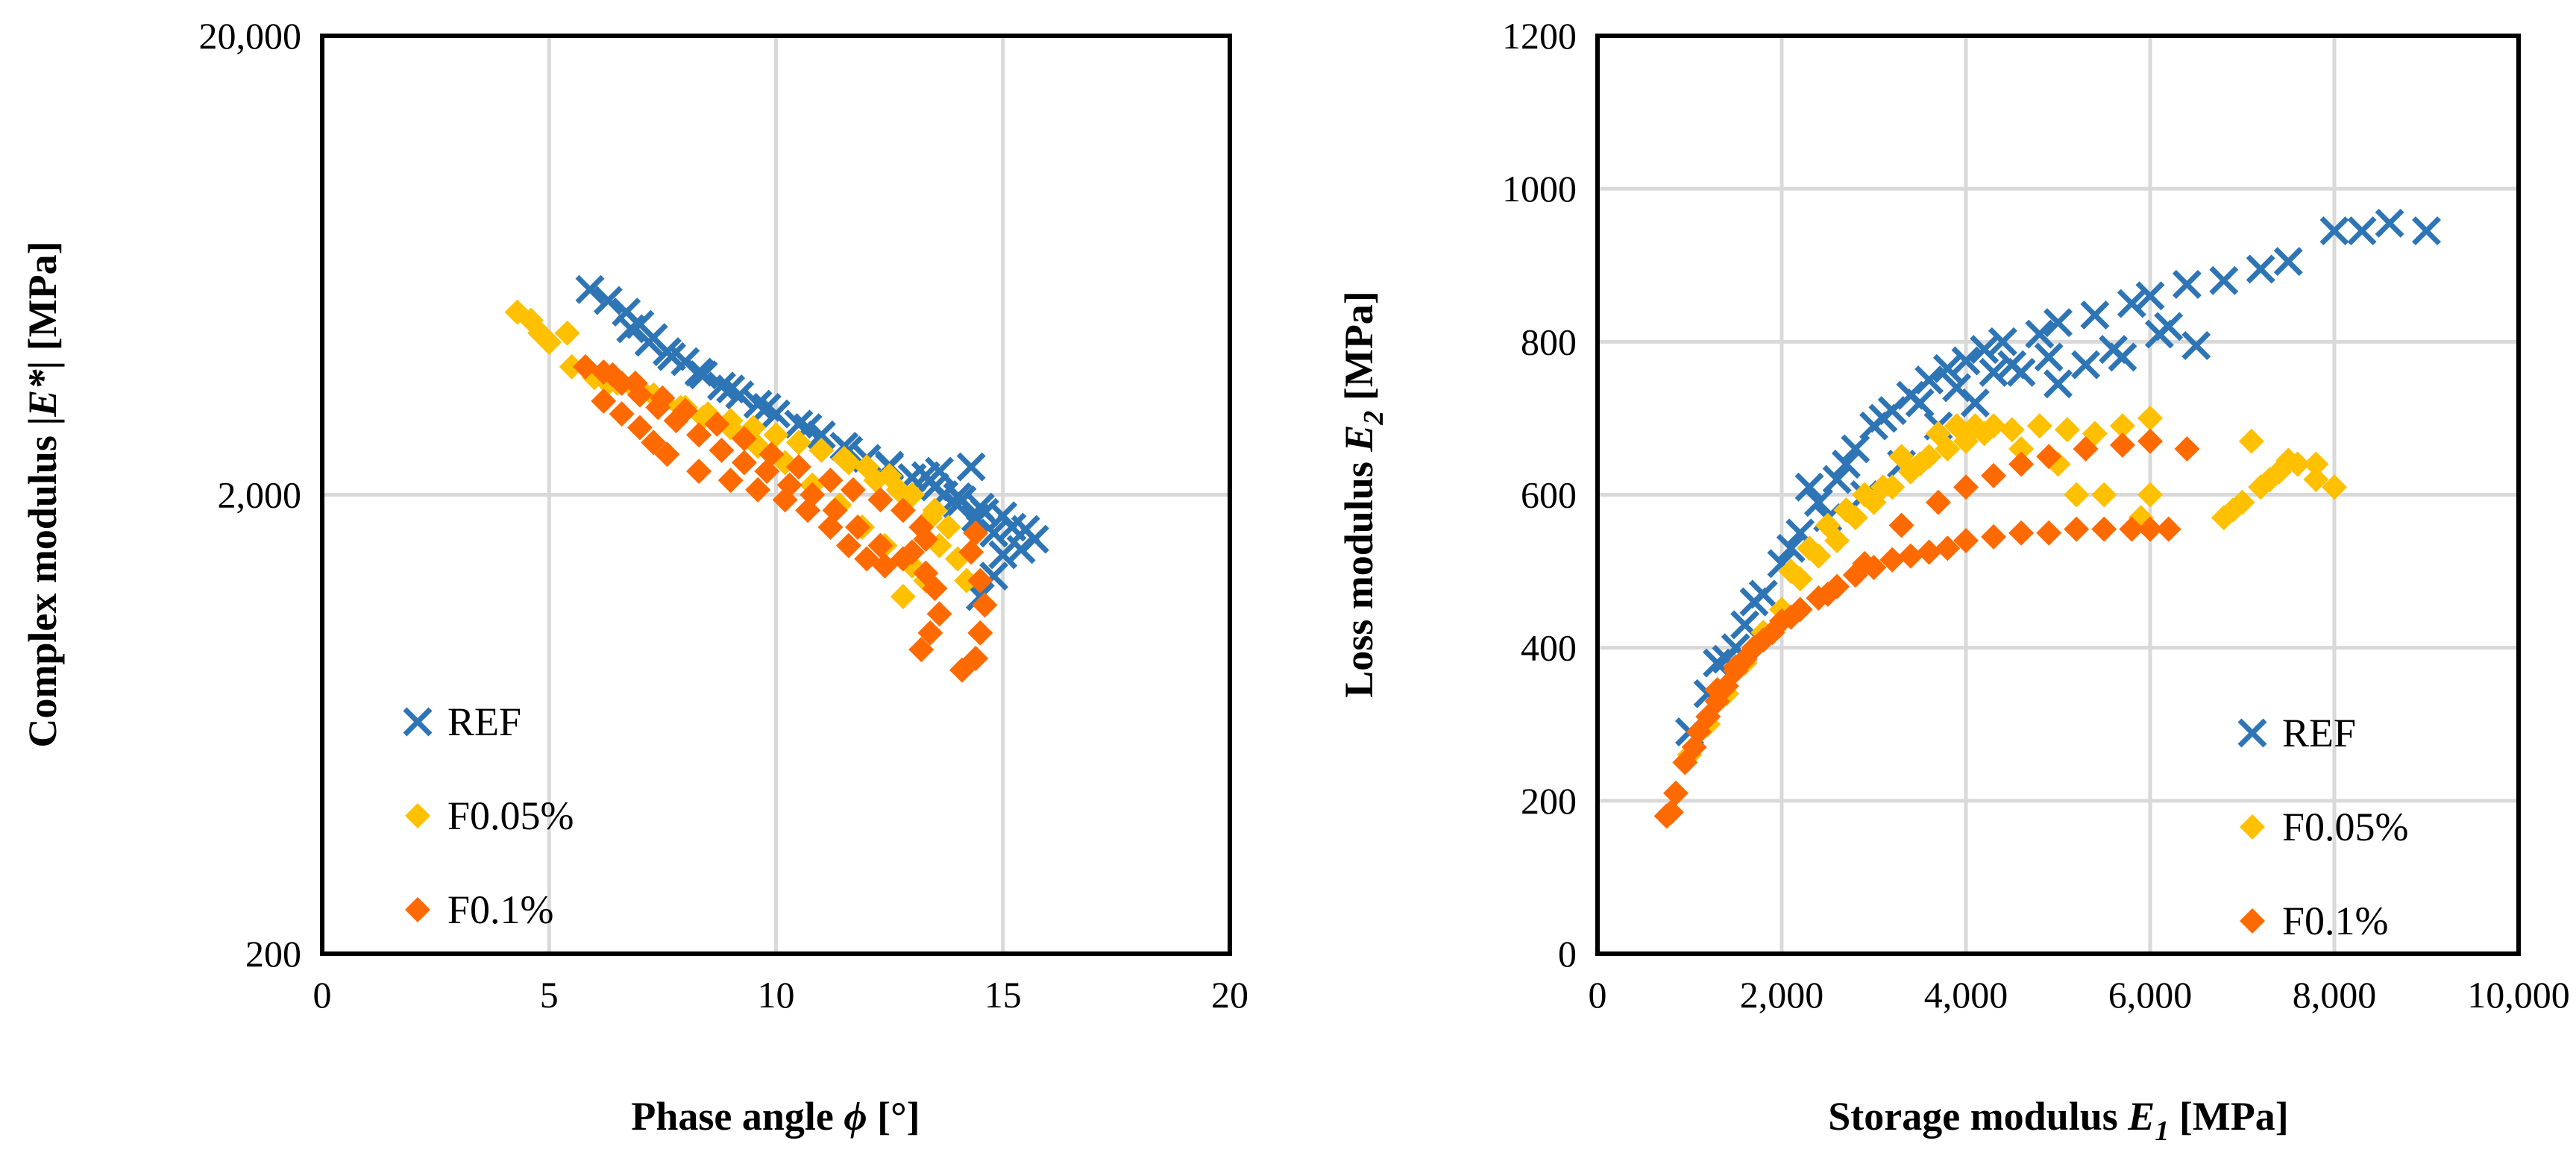 Image resolution: width=2576 pixels, height=1164 pixels. What do you see at coordinates (1540, 189) in the screenshot?
I see `y-tick-label: 1000` at bounding box center [1540, 189].